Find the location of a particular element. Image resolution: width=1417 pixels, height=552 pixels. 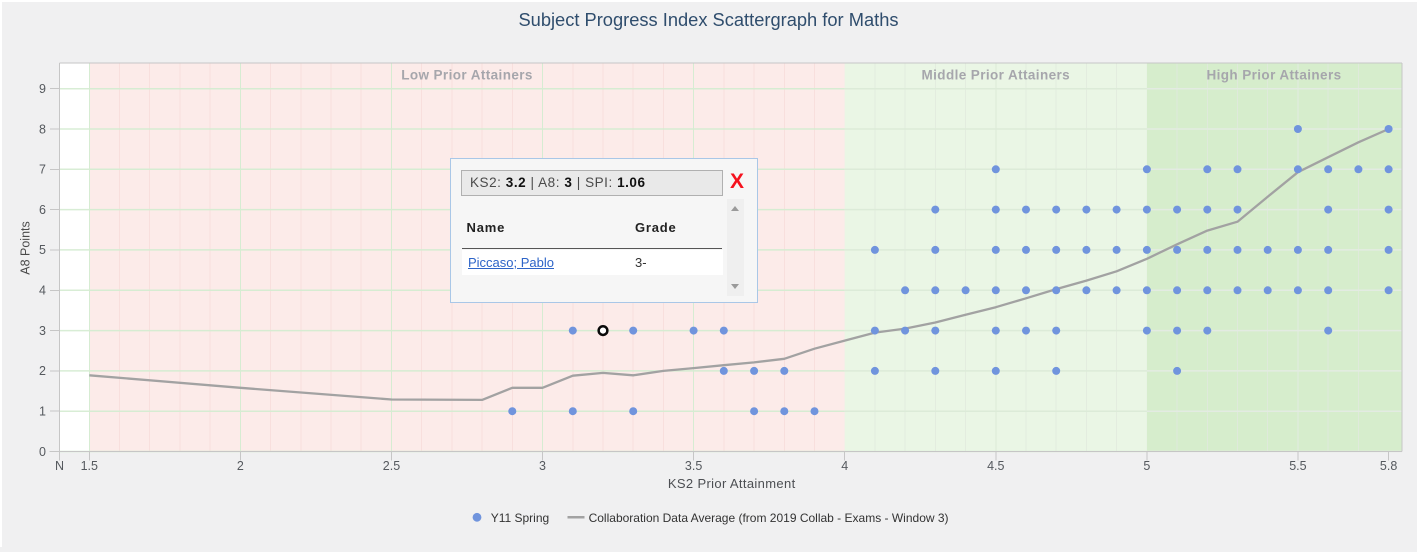

svg-text: 2.5 is located at coordinates (391, 466).